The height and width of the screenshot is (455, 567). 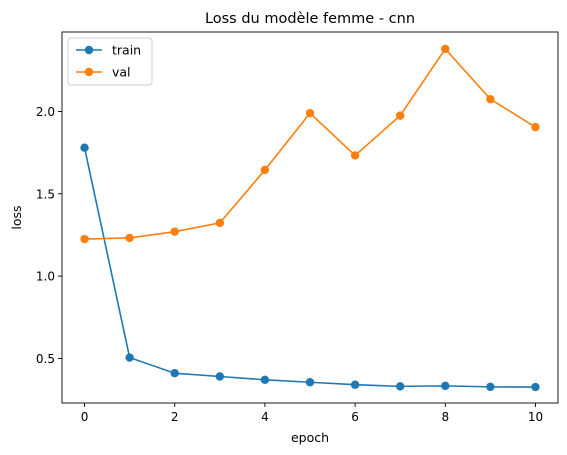 What do you see at coordinates (16, 217) in the screenshot?
I see `y-axis-label: loss` at bounding box center [16, 217].